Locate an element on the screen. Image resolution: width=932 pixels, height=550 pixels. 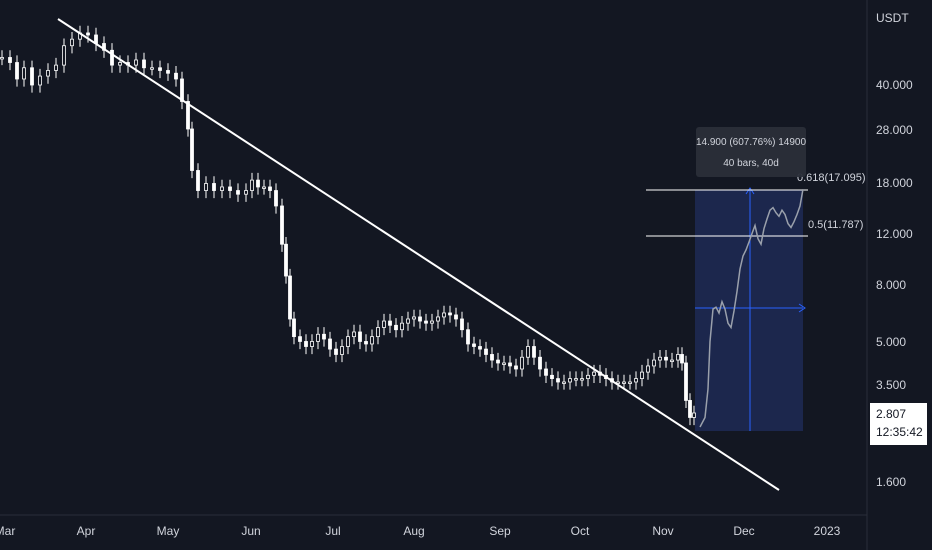
measure-tooltip-line2: 40 bars, 40d is located at coordinates (751, 163).